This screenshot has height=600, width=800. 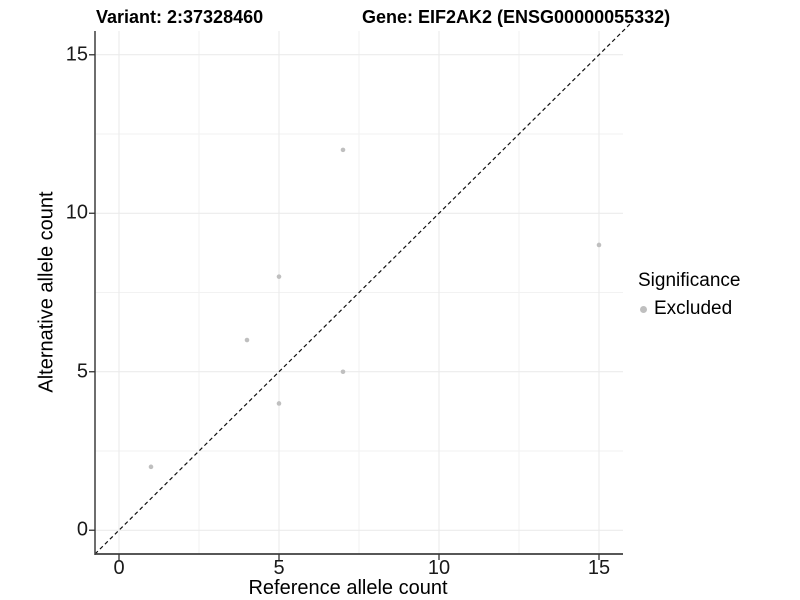 I want to click on legend-item: Excluded, so click(x=690, y=309).